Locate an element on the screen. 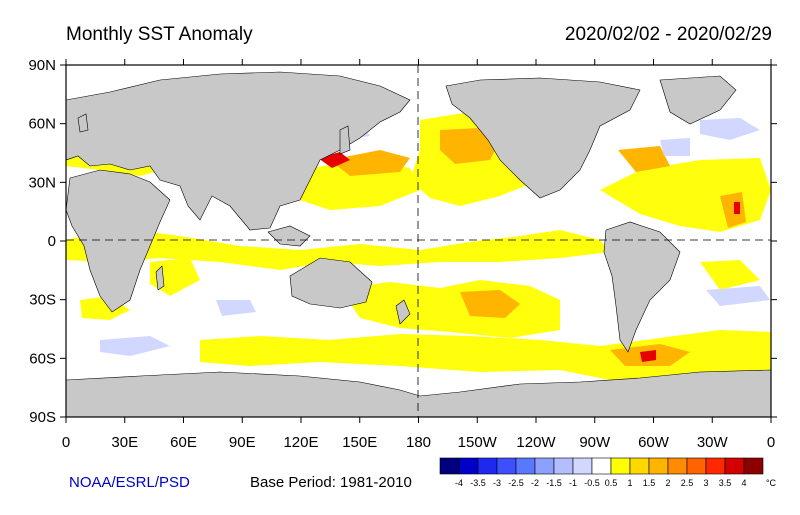 Image resolution: width=800 pixels, height=515 pixels. colorbar-label: 1.5 is located at coordinates (649, 483).